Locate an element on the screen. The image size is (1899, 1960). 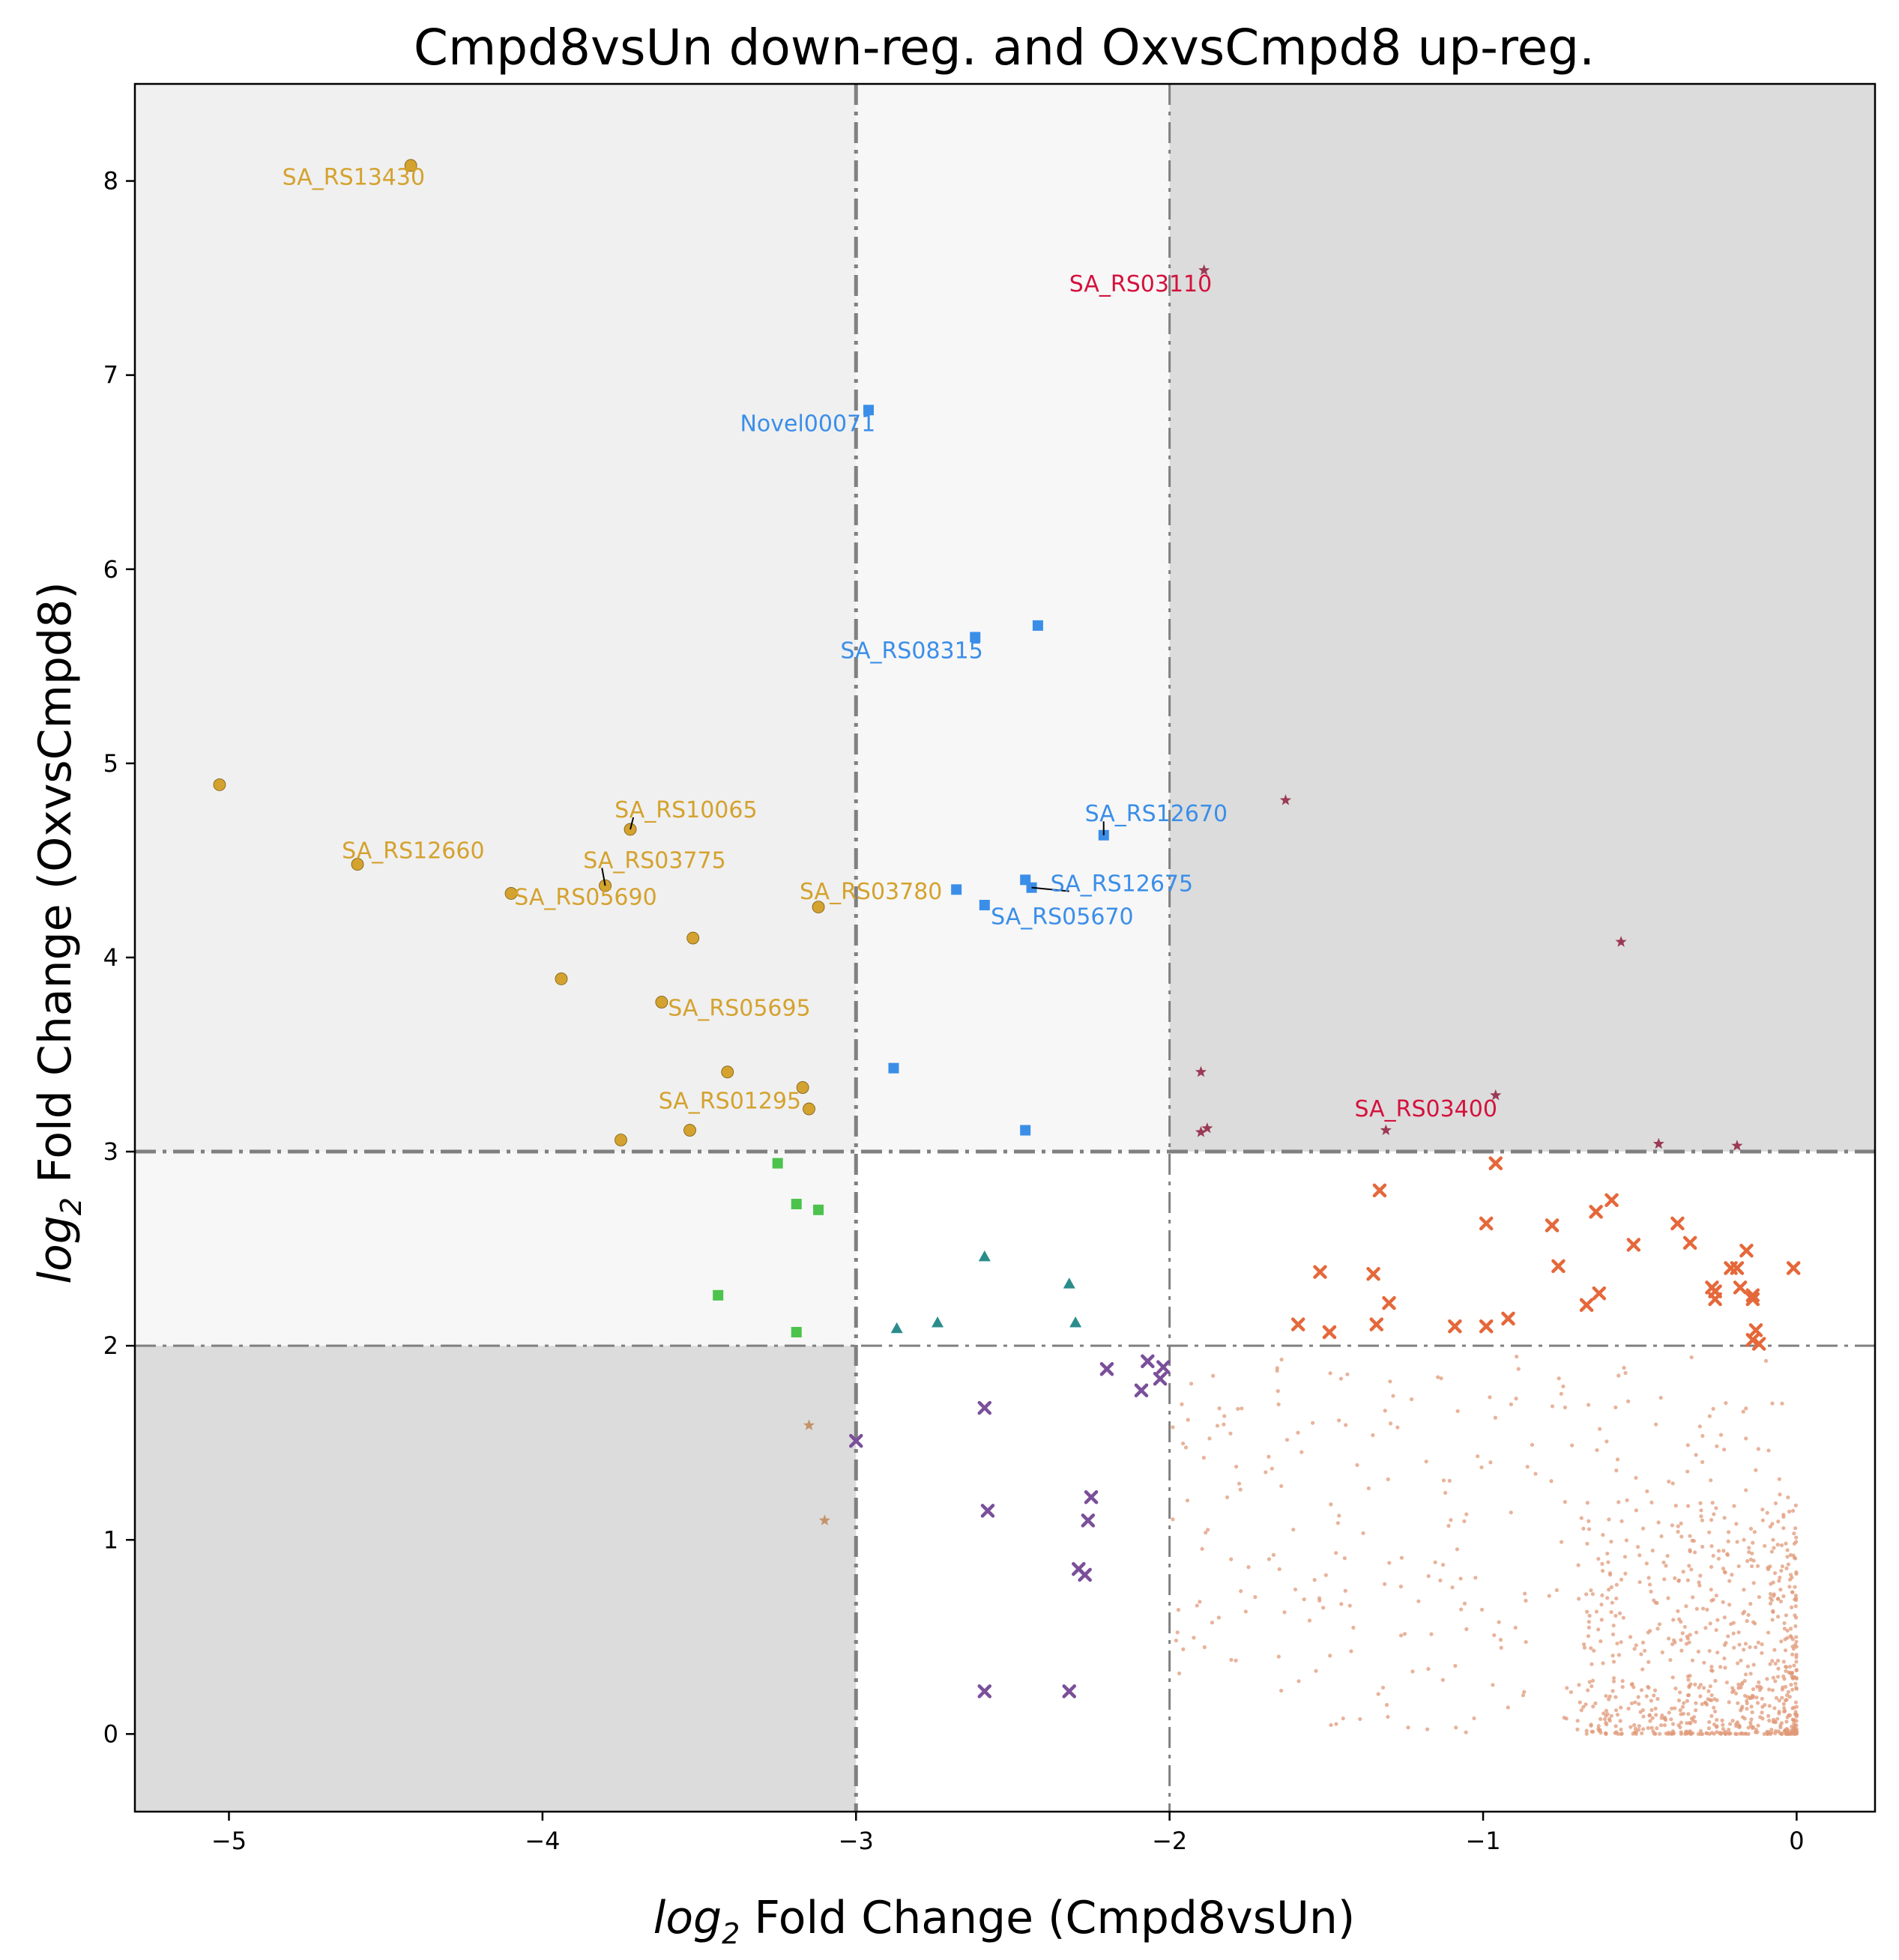
data-point-purple is located at coordinates (1085, 1575).